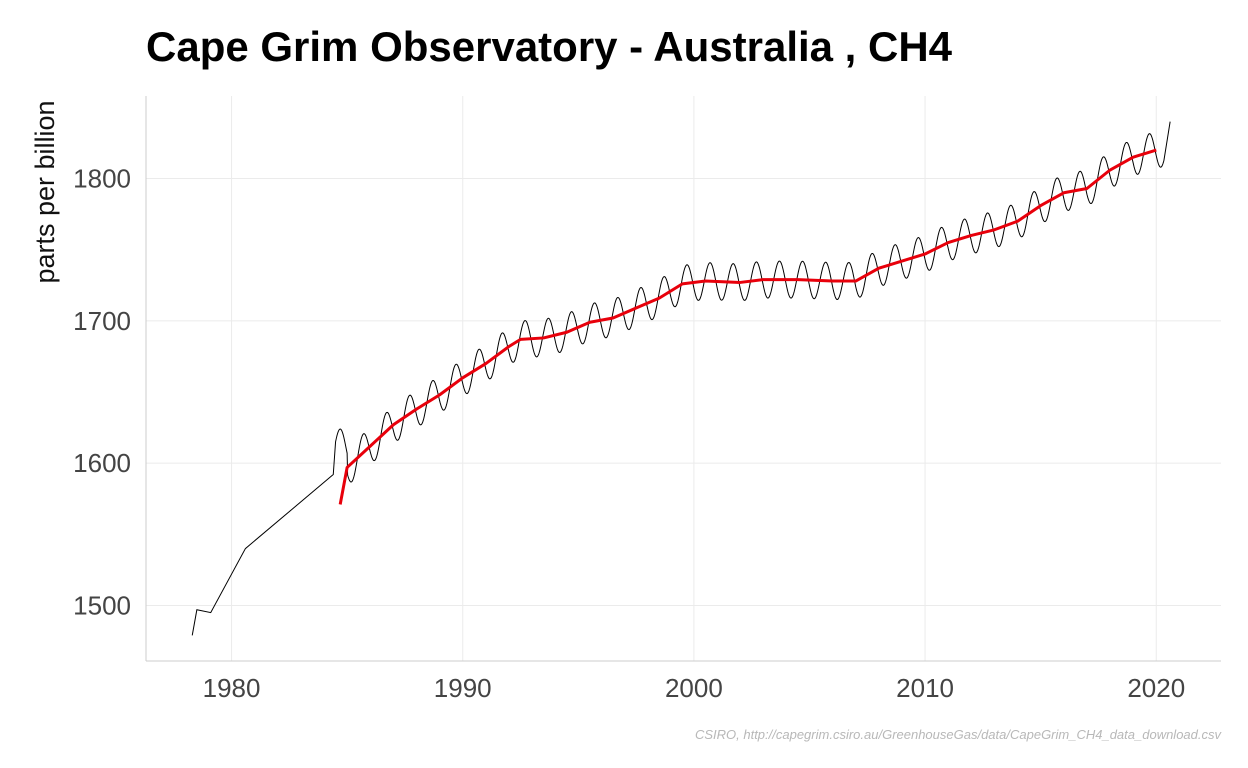 The width and height of the screenshot is (1248, 768). I want to click on y-tick-label: 1700, so click(102, 321).